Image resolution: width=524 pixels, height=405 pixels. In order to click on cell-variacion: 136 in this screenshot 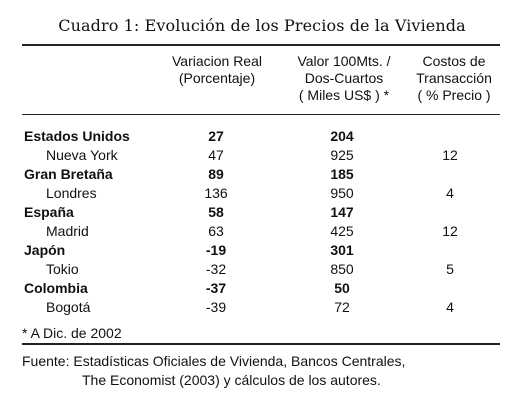, I will do `click(216, 193)`.